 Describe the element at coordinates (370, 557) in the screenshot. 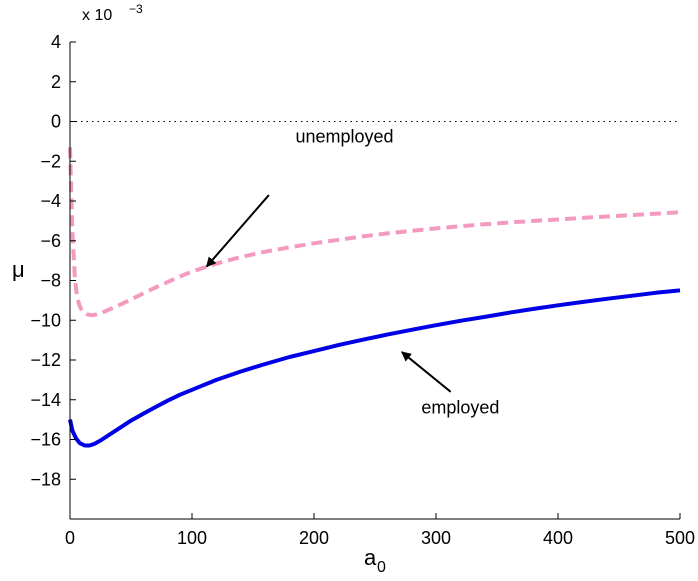

I see `x-axis-label: a` at that location.